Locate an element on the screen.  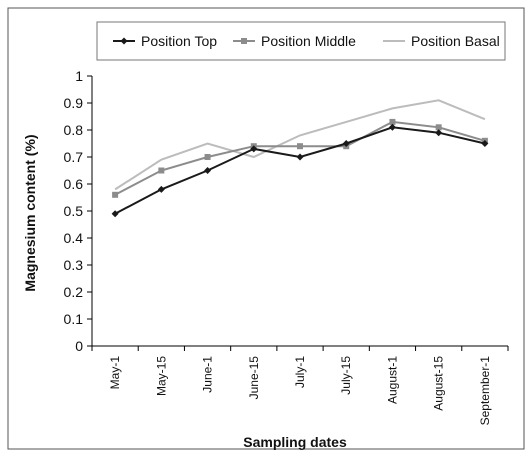
x-tick-label: May-1 is located at coordinates (115, 373).